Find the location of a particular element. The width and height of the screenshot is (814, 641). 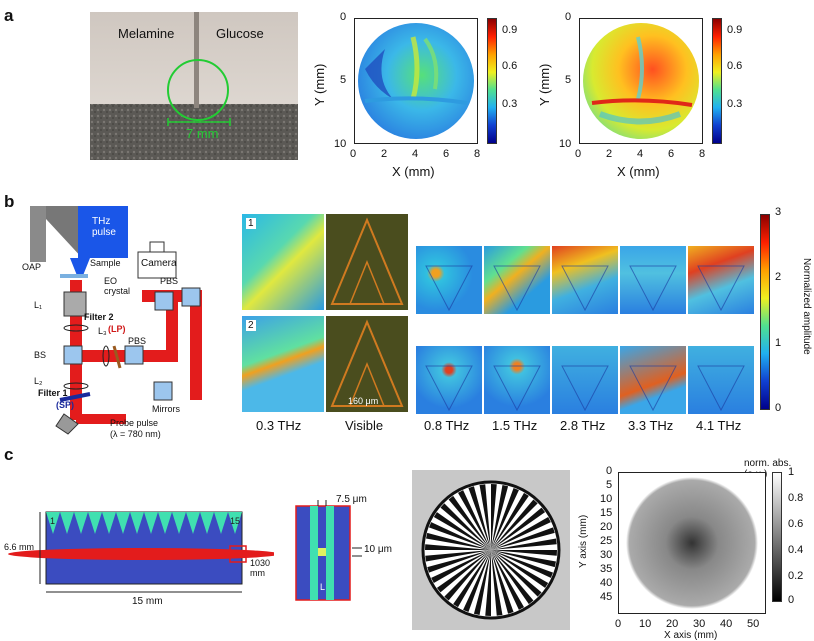

sample-label: Sample is located at coordinates (105, 263).